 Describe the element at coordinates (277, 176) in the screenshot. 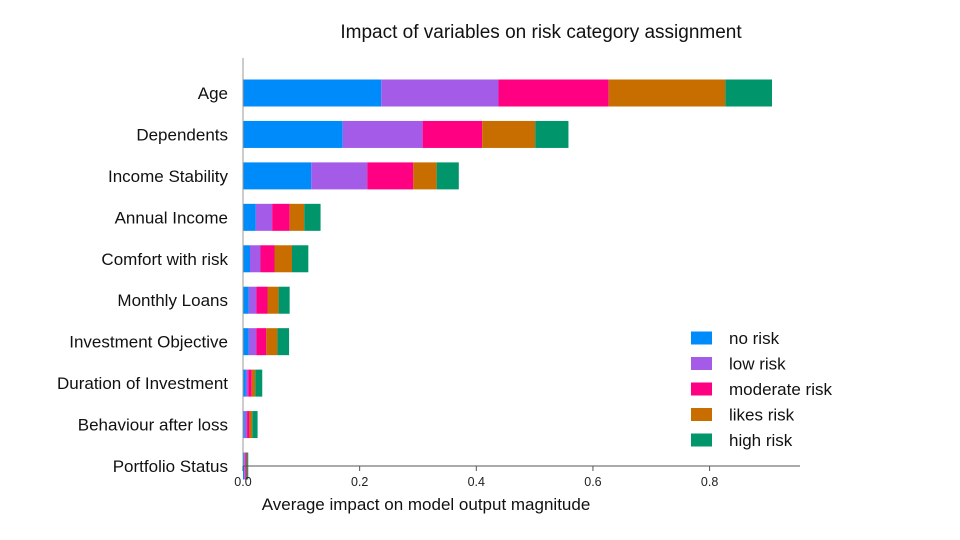

I see `bar-income-stability-no-risk` at that location.